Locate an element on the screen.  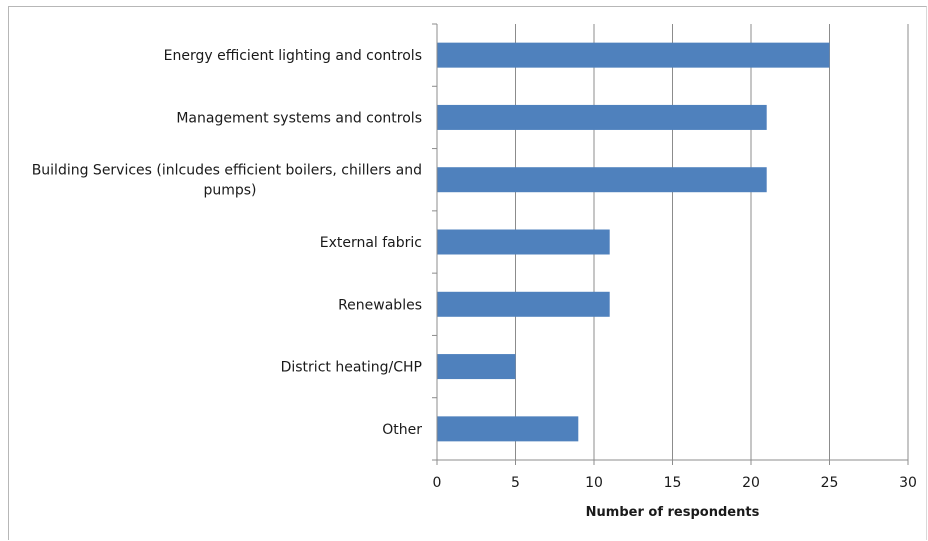
x-tick-label-10: 10 is located at coordinates (594, 483).